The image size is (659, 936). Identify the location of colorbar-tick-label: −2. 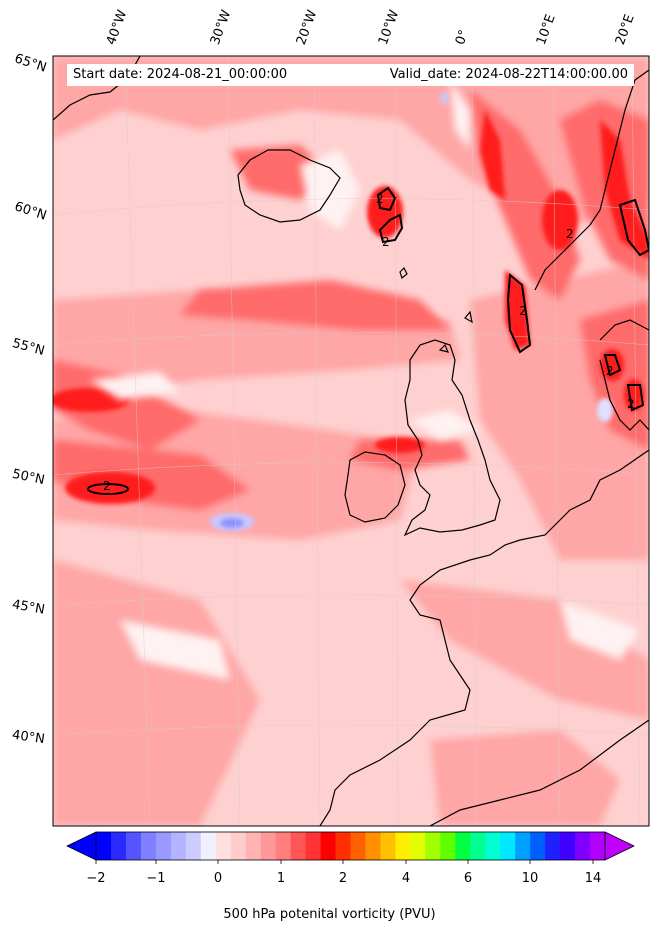
(96, 878).